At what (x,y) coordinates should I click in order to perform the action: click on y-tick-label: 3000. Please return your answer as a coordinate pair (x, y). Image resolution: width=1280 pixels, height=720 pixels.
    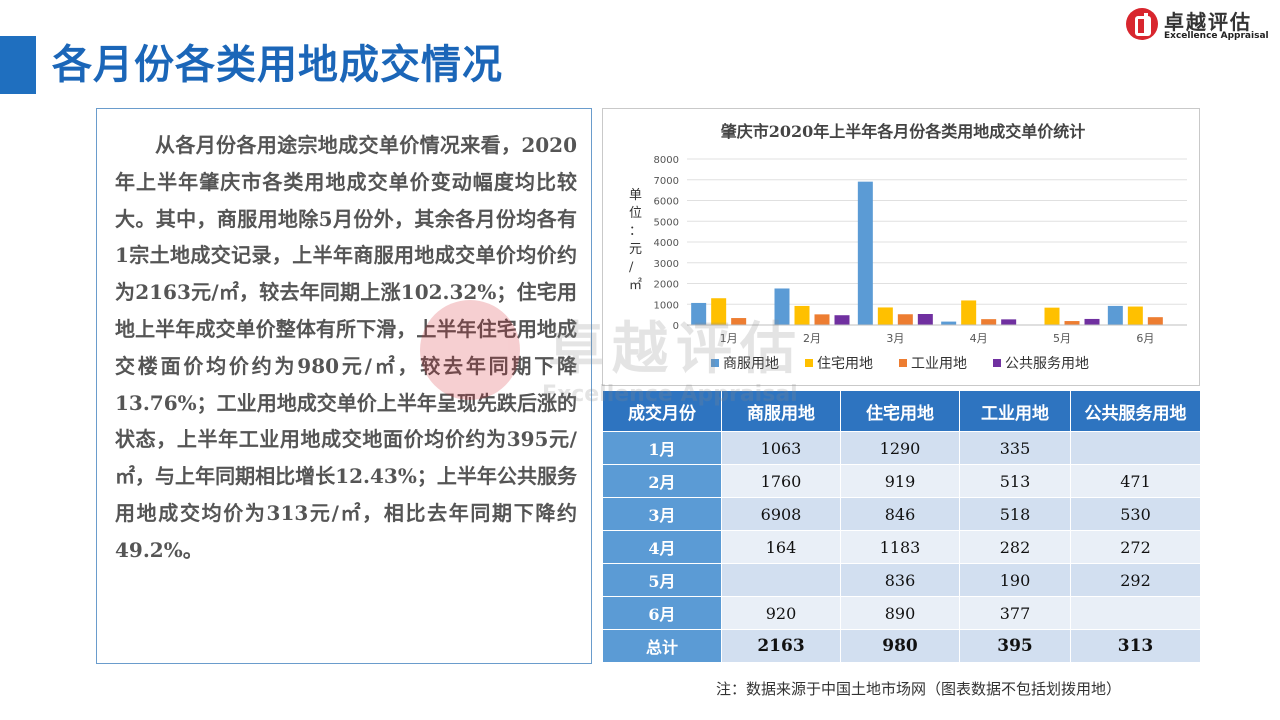
    Looking at the image, I should click on (666, 264).